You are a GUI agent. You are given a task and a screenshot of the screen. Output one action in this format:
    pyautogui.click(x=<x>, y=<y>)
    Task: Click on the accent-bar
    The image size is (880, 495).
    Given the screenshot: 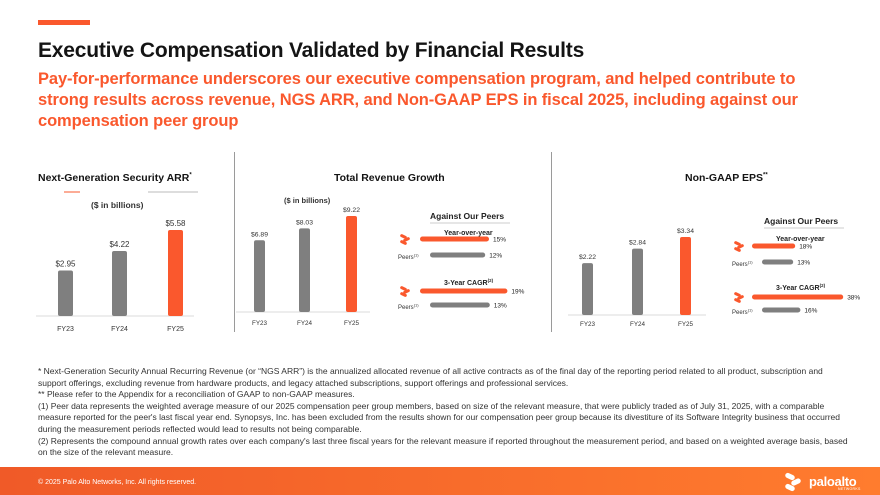 What is the action you would take?
    pyautogui.click(x=64, y=22)
    